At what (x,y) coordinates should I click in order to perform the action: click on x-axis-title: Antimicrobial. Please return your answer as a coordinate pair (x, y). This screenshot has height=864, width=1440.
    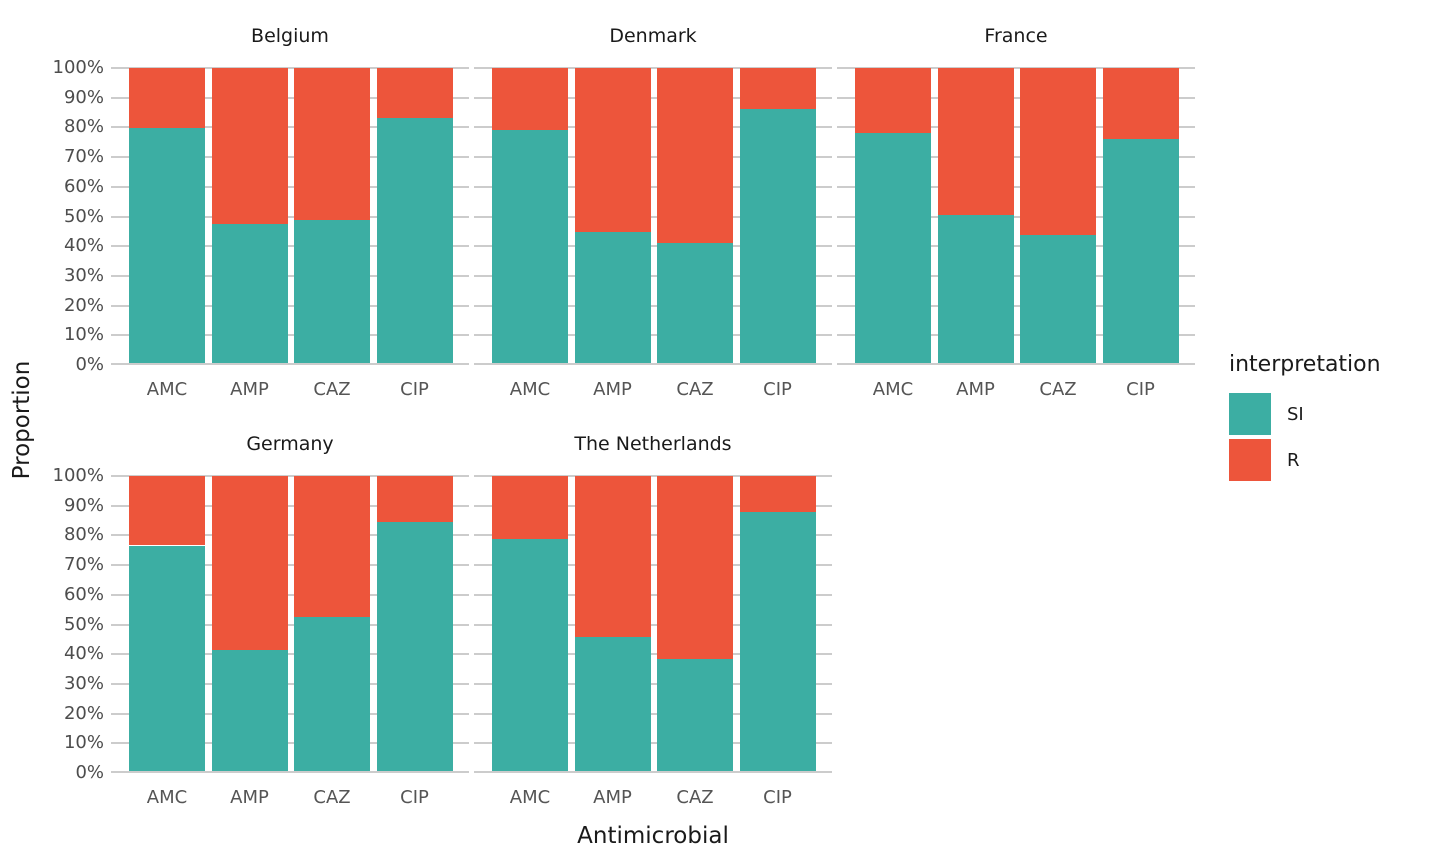
    Looking at the image, I should click on (653, 836).